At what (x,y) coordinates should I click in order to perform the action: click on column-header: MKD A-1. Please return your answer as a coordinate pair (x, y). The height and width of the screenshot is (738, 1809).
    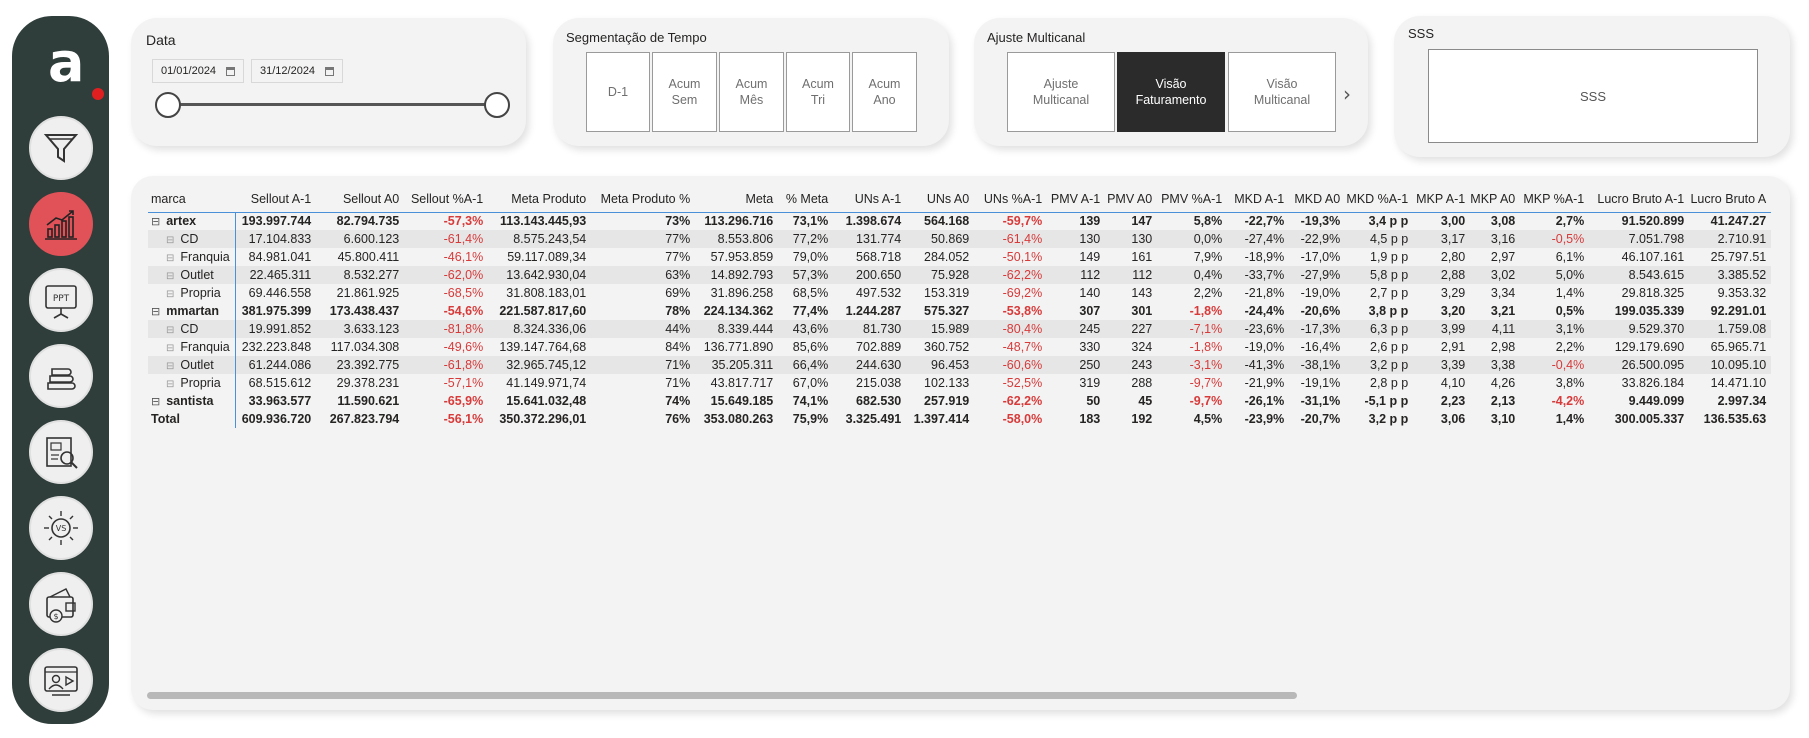
    Looking at the image, I should click on (1259, 198).